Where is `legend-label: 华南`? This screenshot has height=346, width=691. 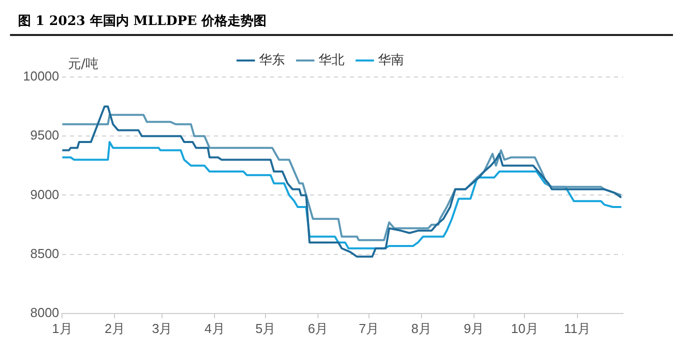 legend-label: 华南 is located at coordinates (391, 60).